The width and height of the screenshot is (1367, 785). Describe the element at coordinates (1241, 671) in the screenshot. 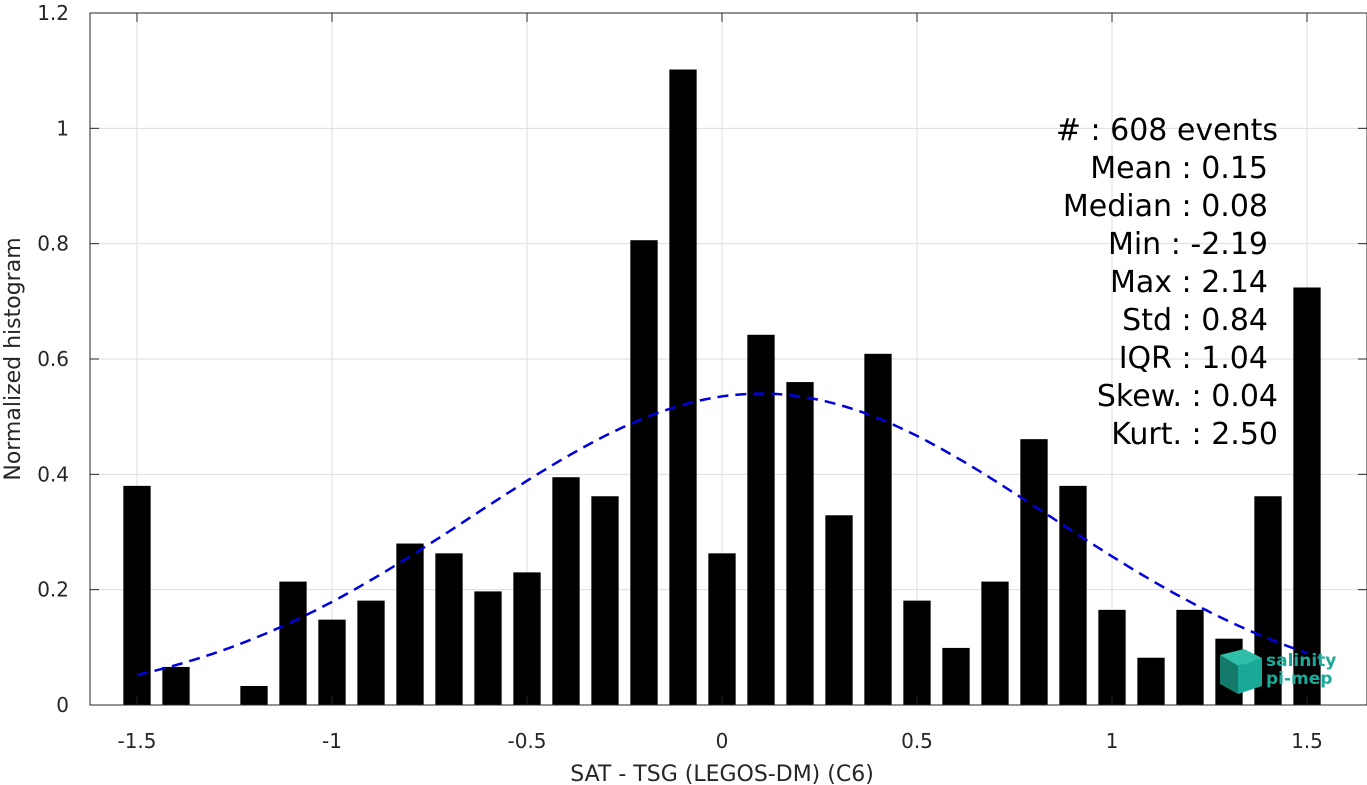

I see `logo-cube-icon` at that location.